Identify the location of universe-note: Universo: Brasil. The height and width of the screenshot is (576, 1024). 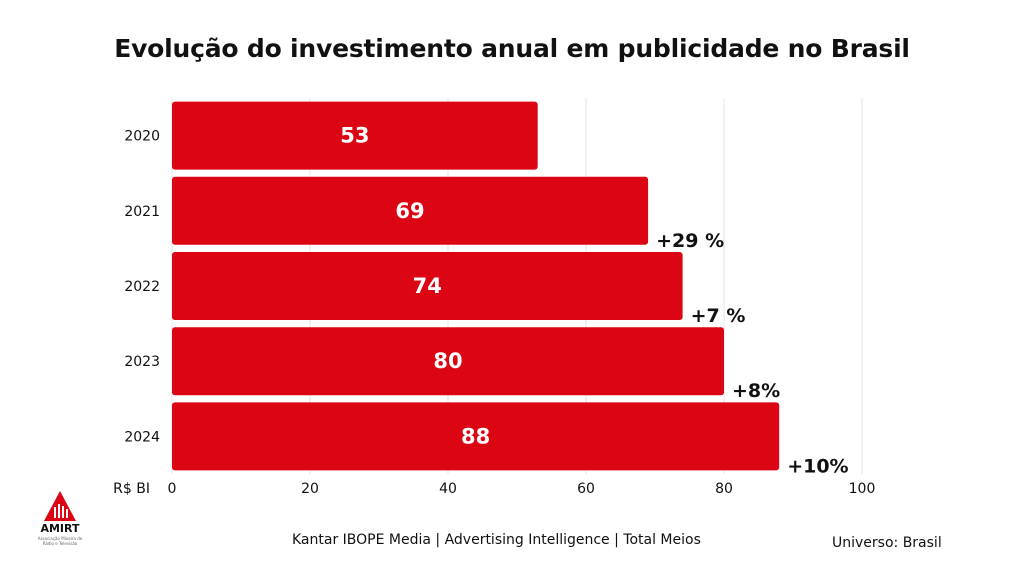
(887, 543).